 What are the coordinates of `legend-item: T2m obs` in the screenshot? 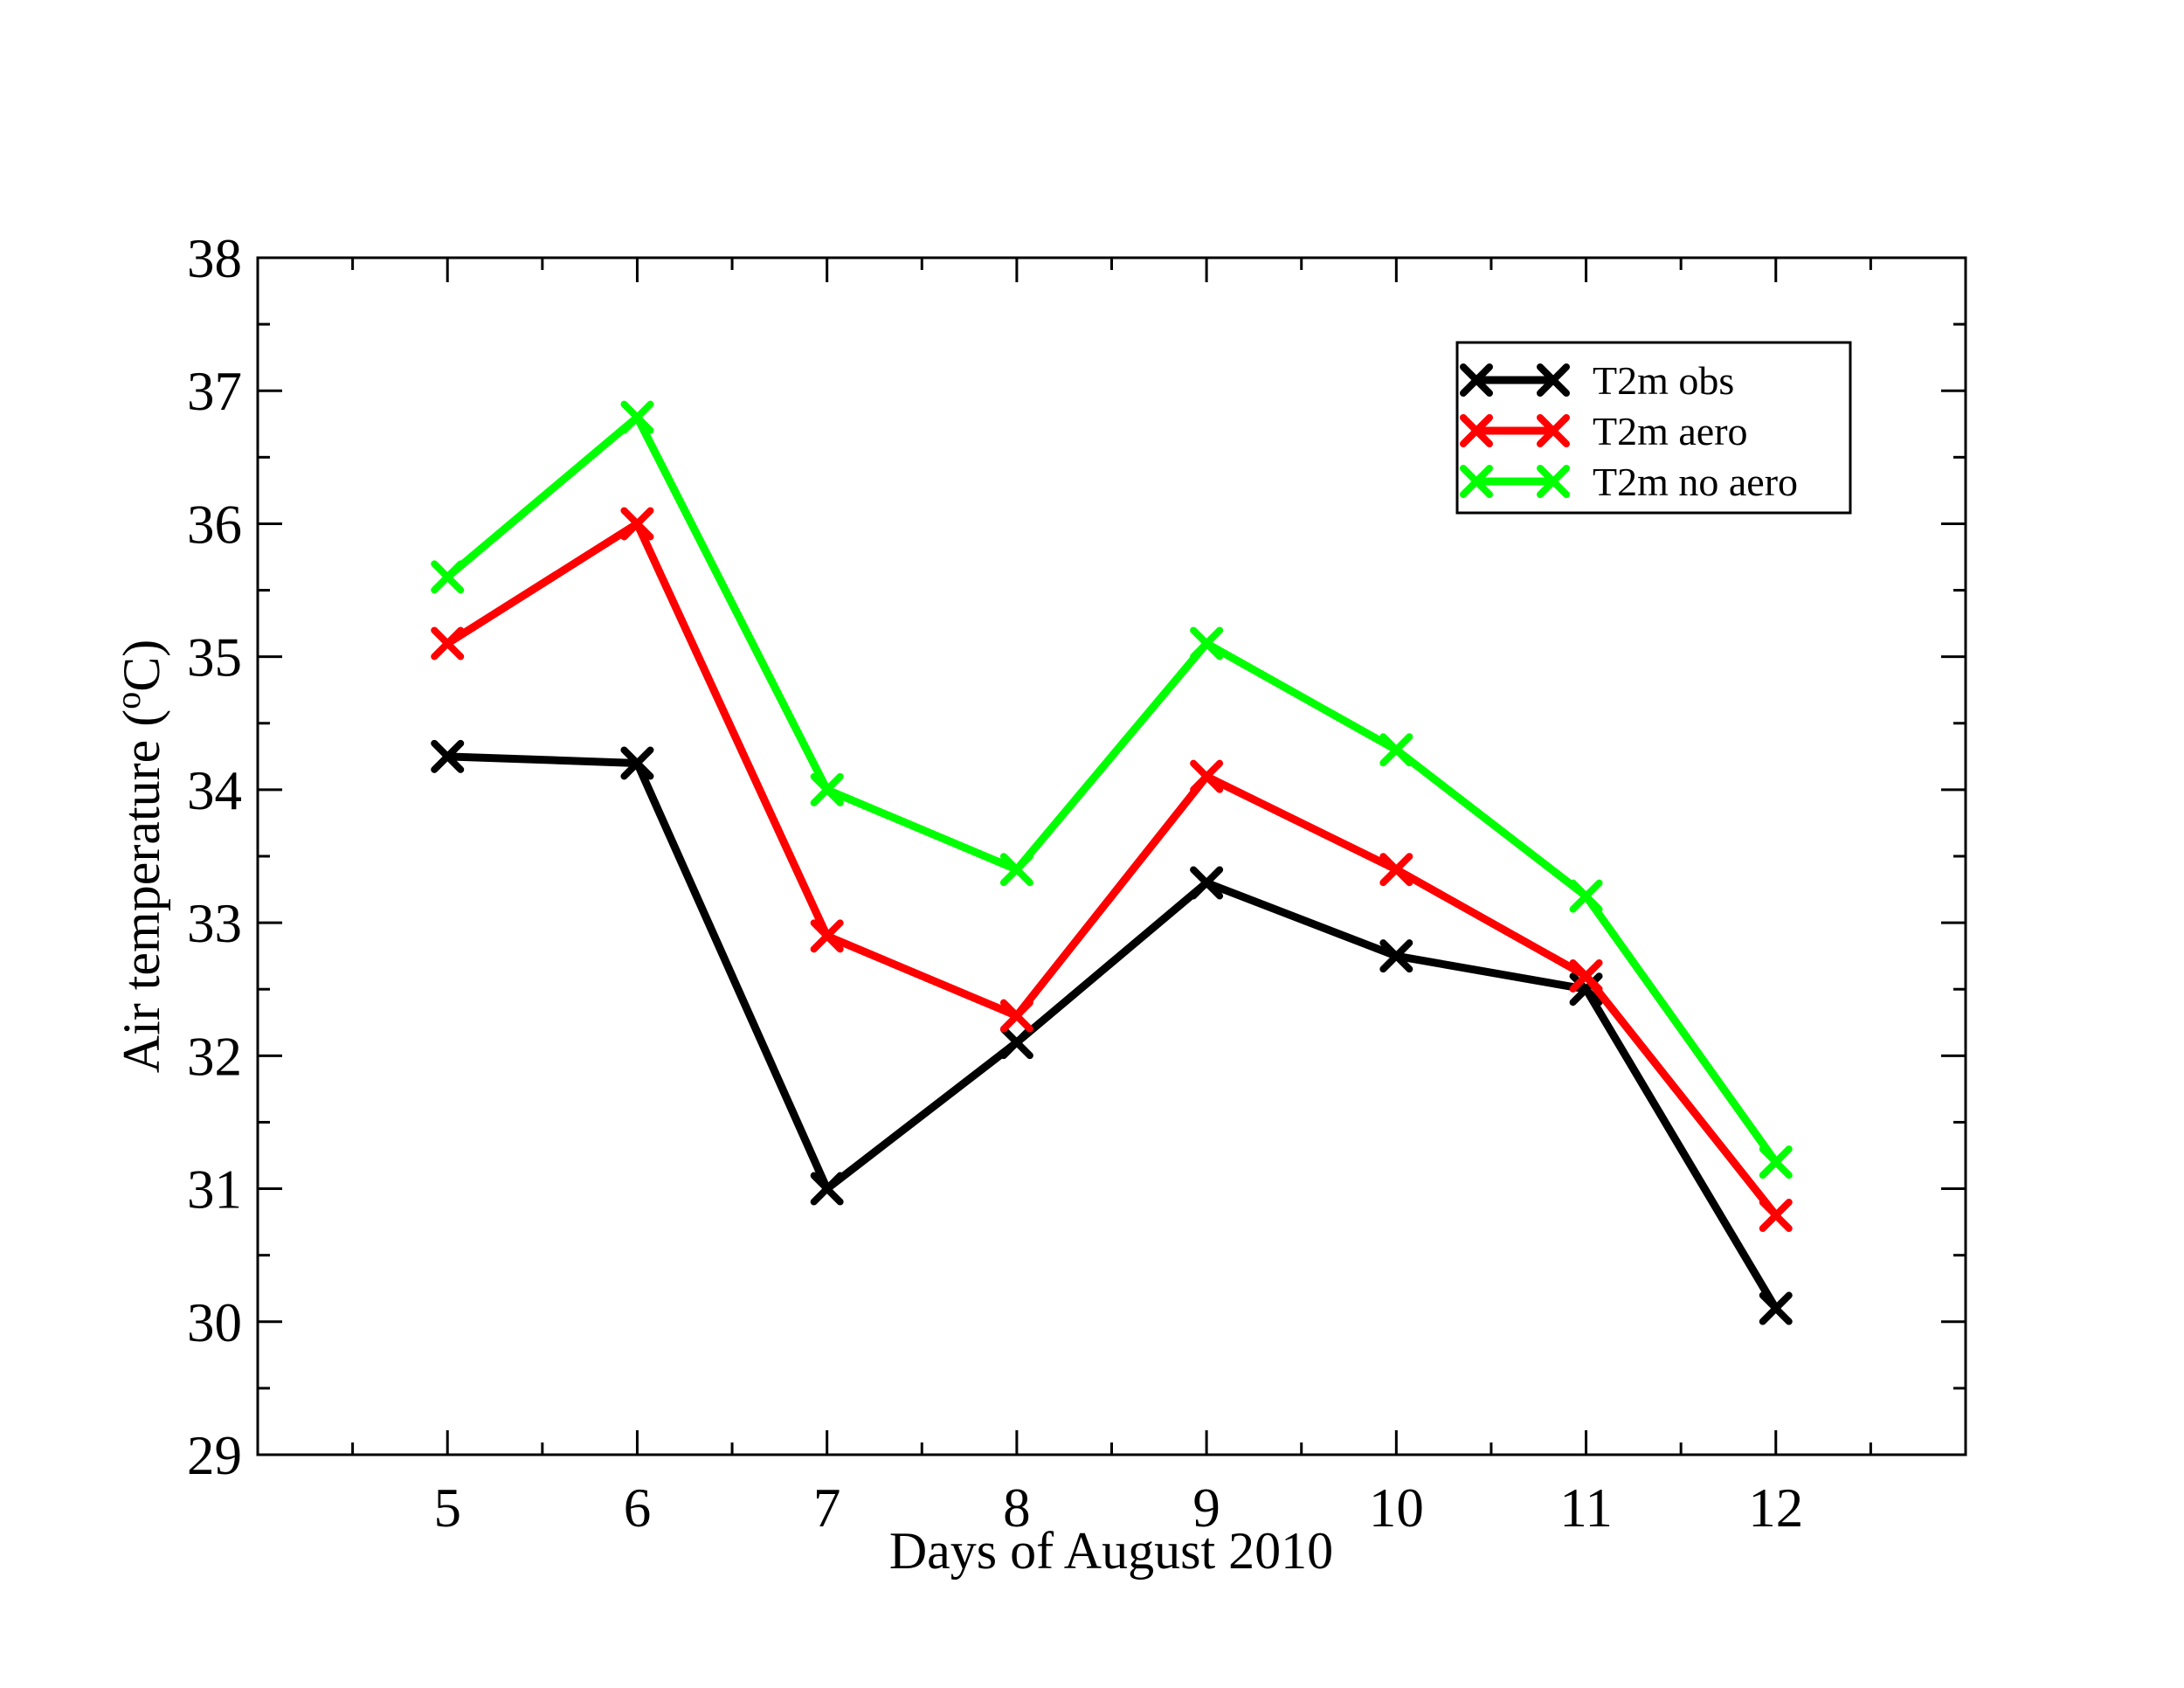 It's located at (1597, 380).